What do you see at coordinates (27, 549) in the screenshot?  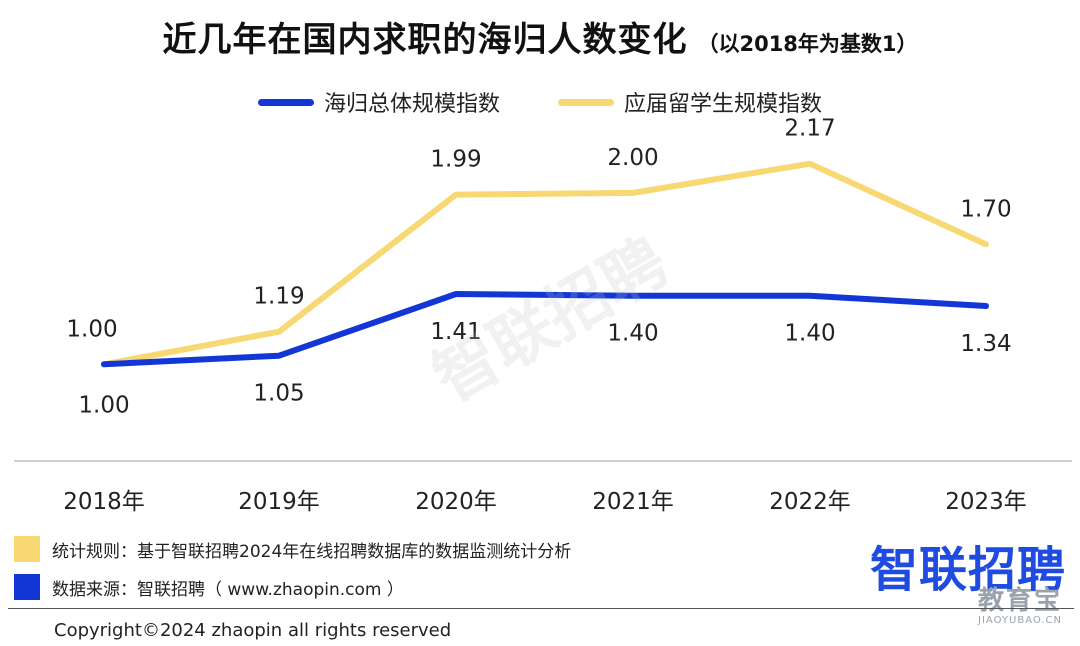 I see `note-rule-swatch` at bounding box center [27, 549].